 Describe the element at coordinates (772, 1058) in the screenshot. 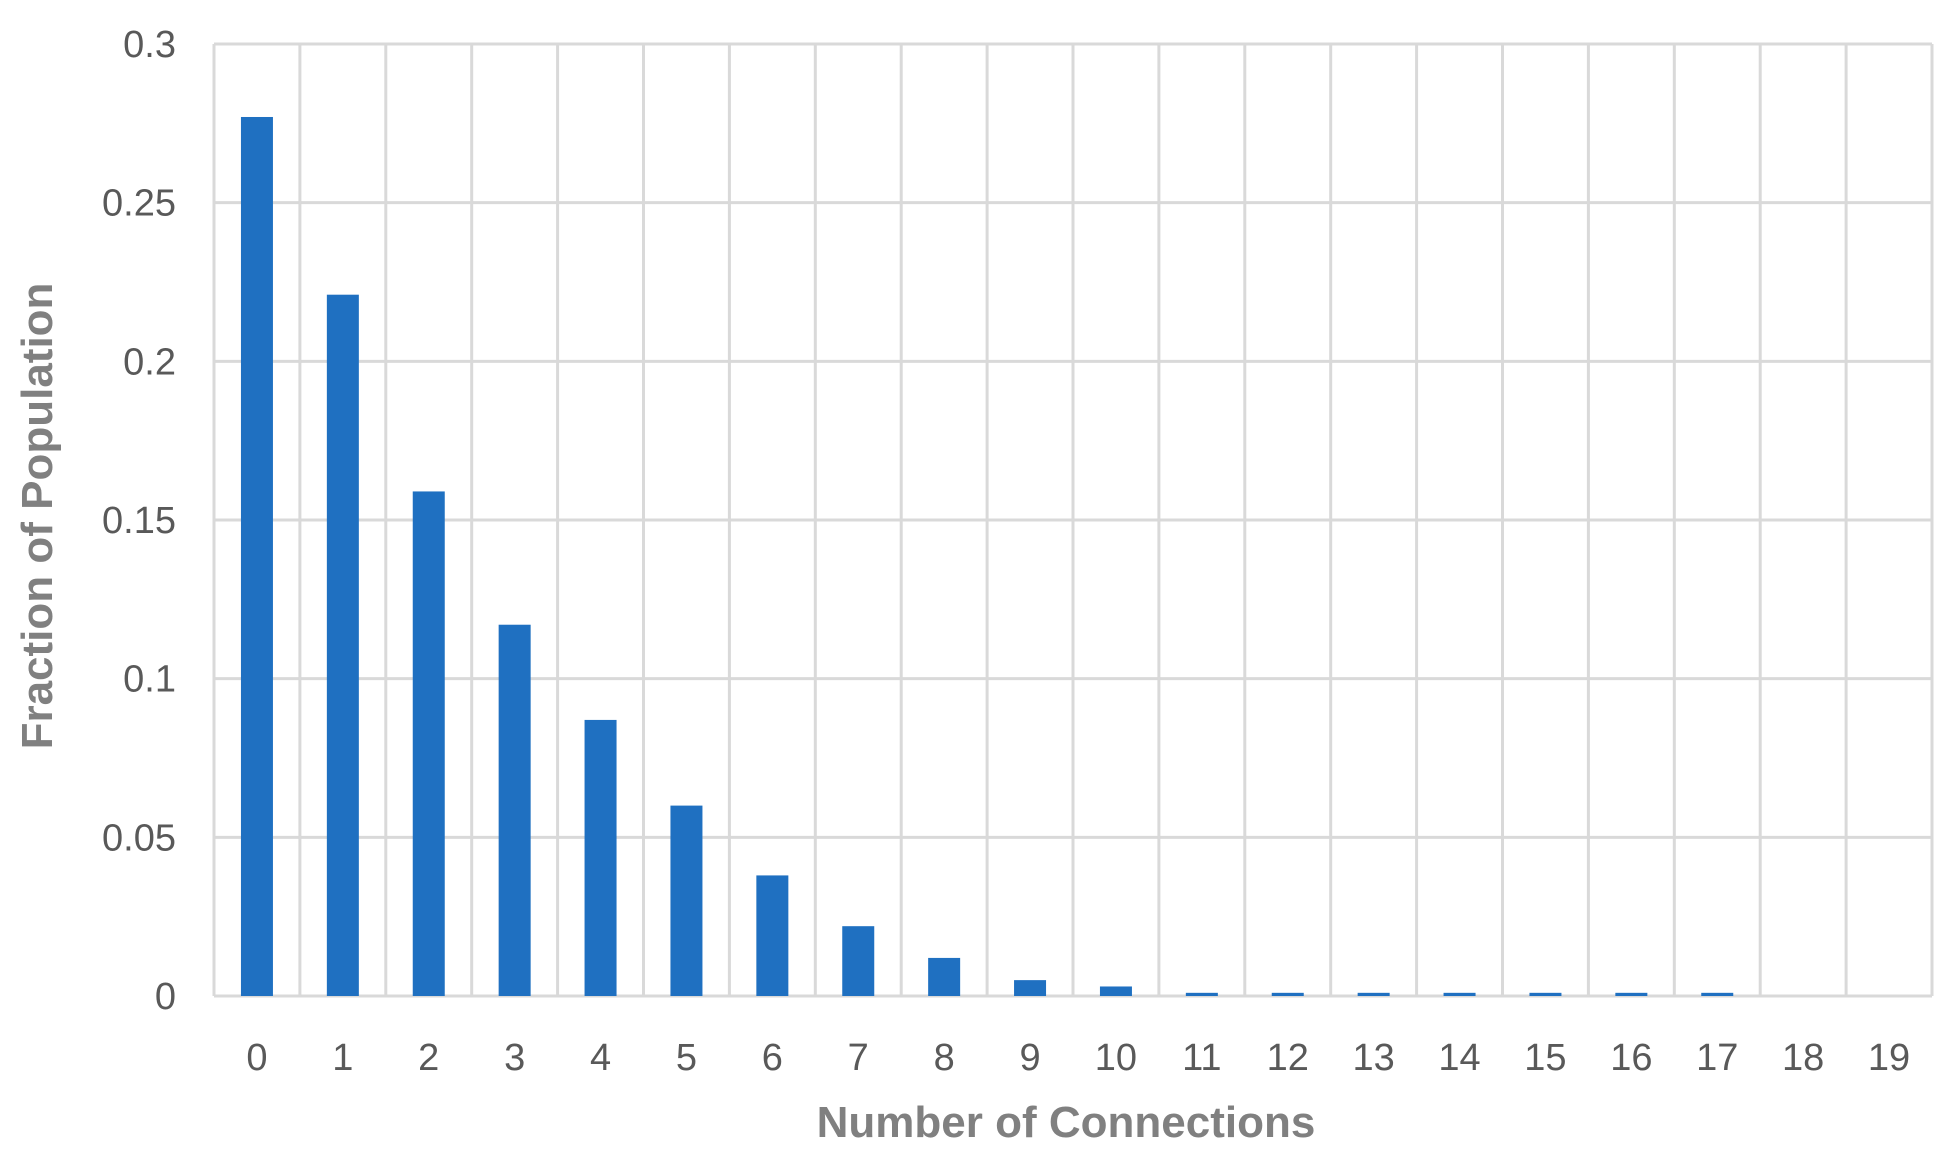

I see `x-tick-label: 6` at that location.